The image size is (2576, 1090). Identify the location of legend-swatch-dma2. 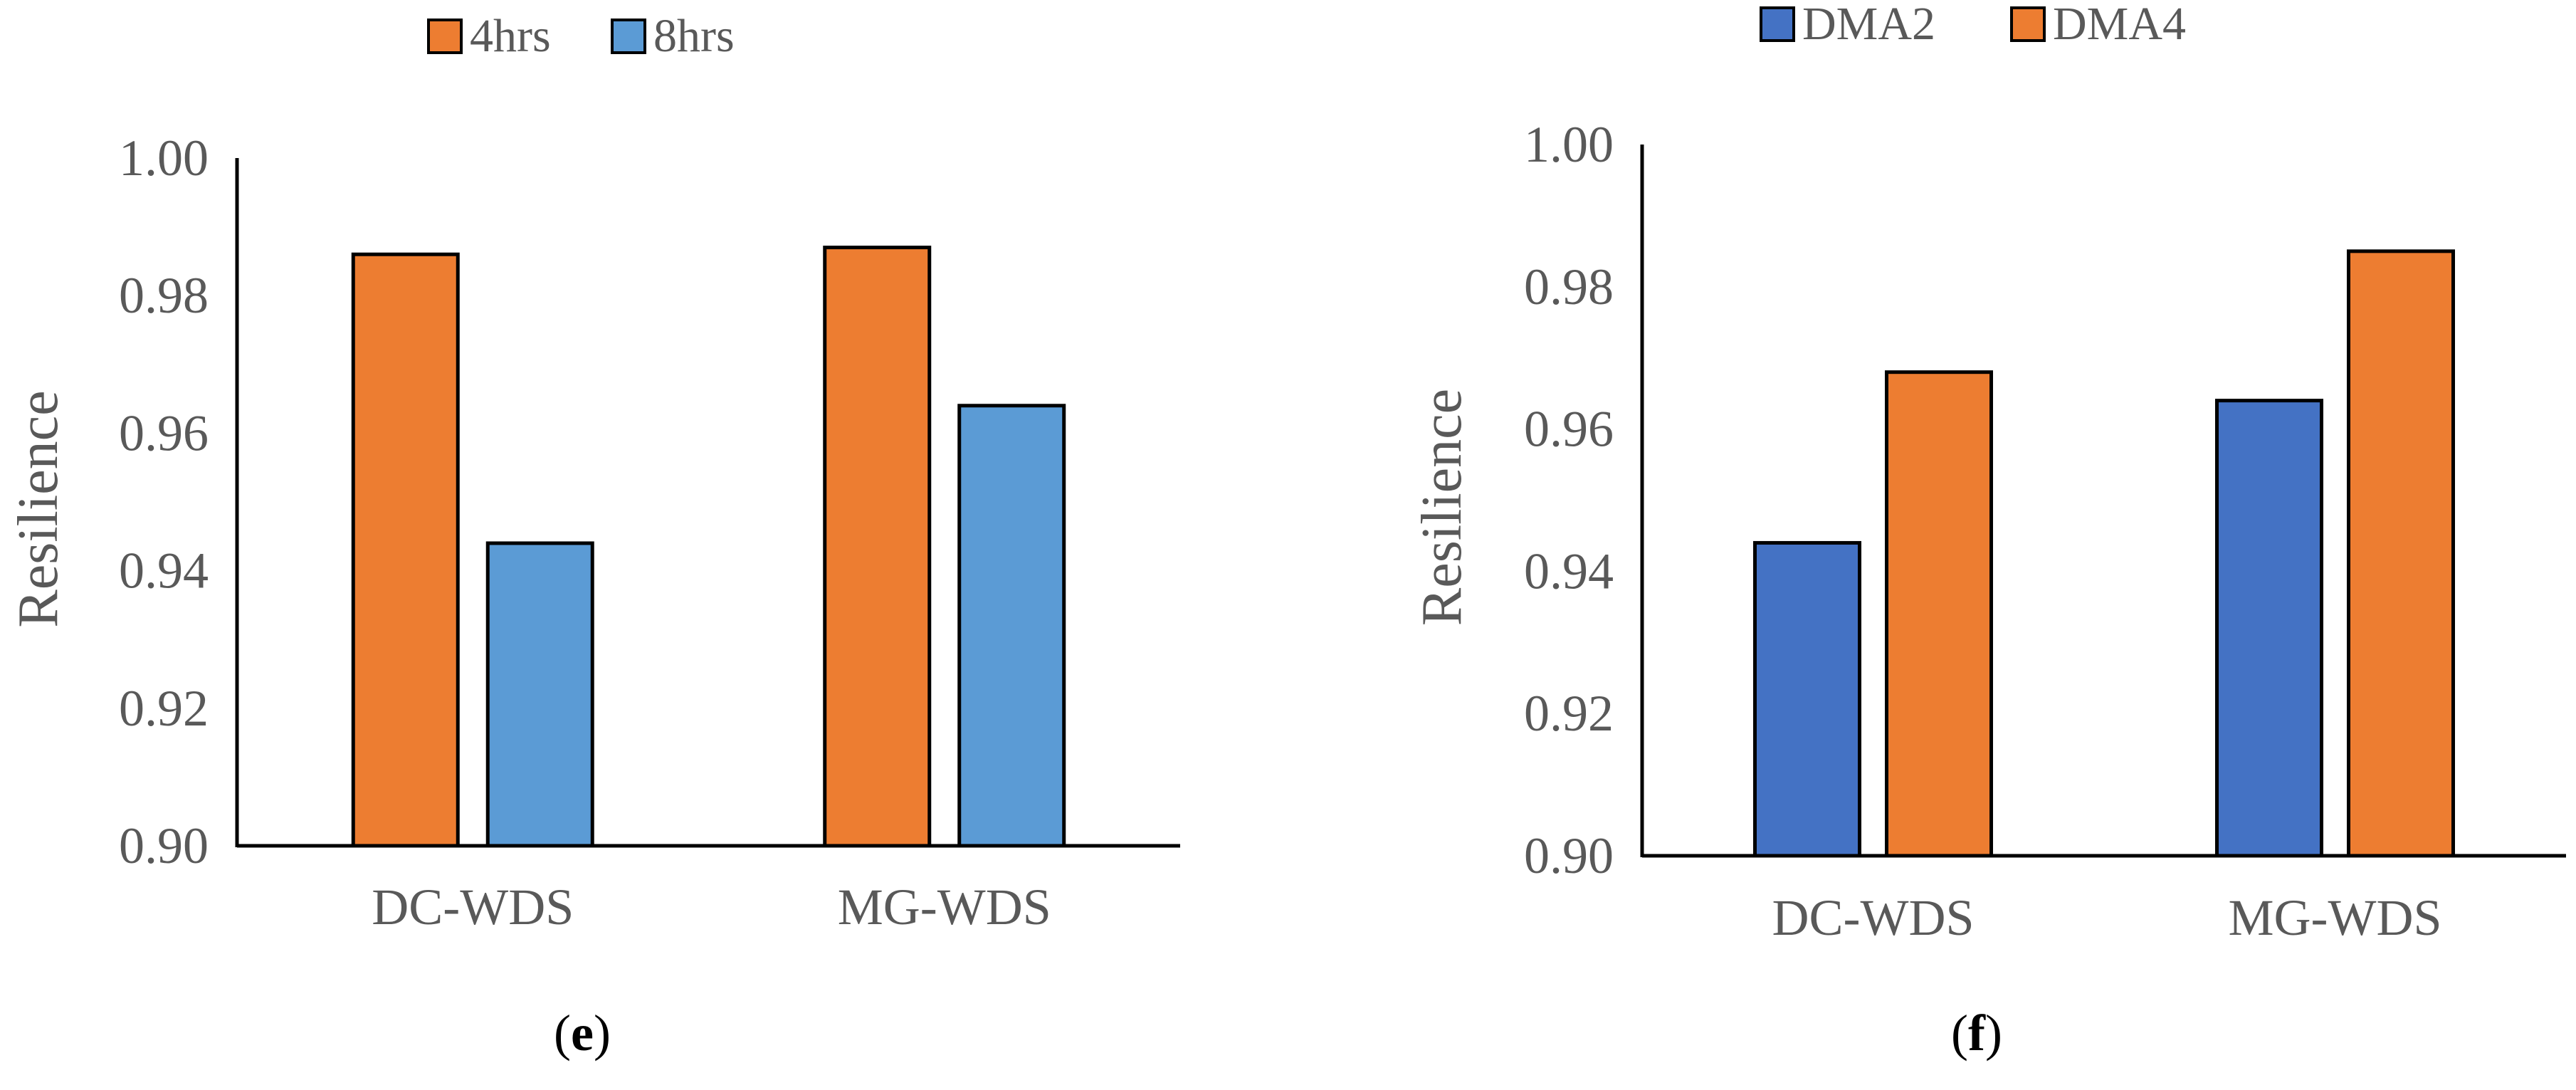
(1777, 24).